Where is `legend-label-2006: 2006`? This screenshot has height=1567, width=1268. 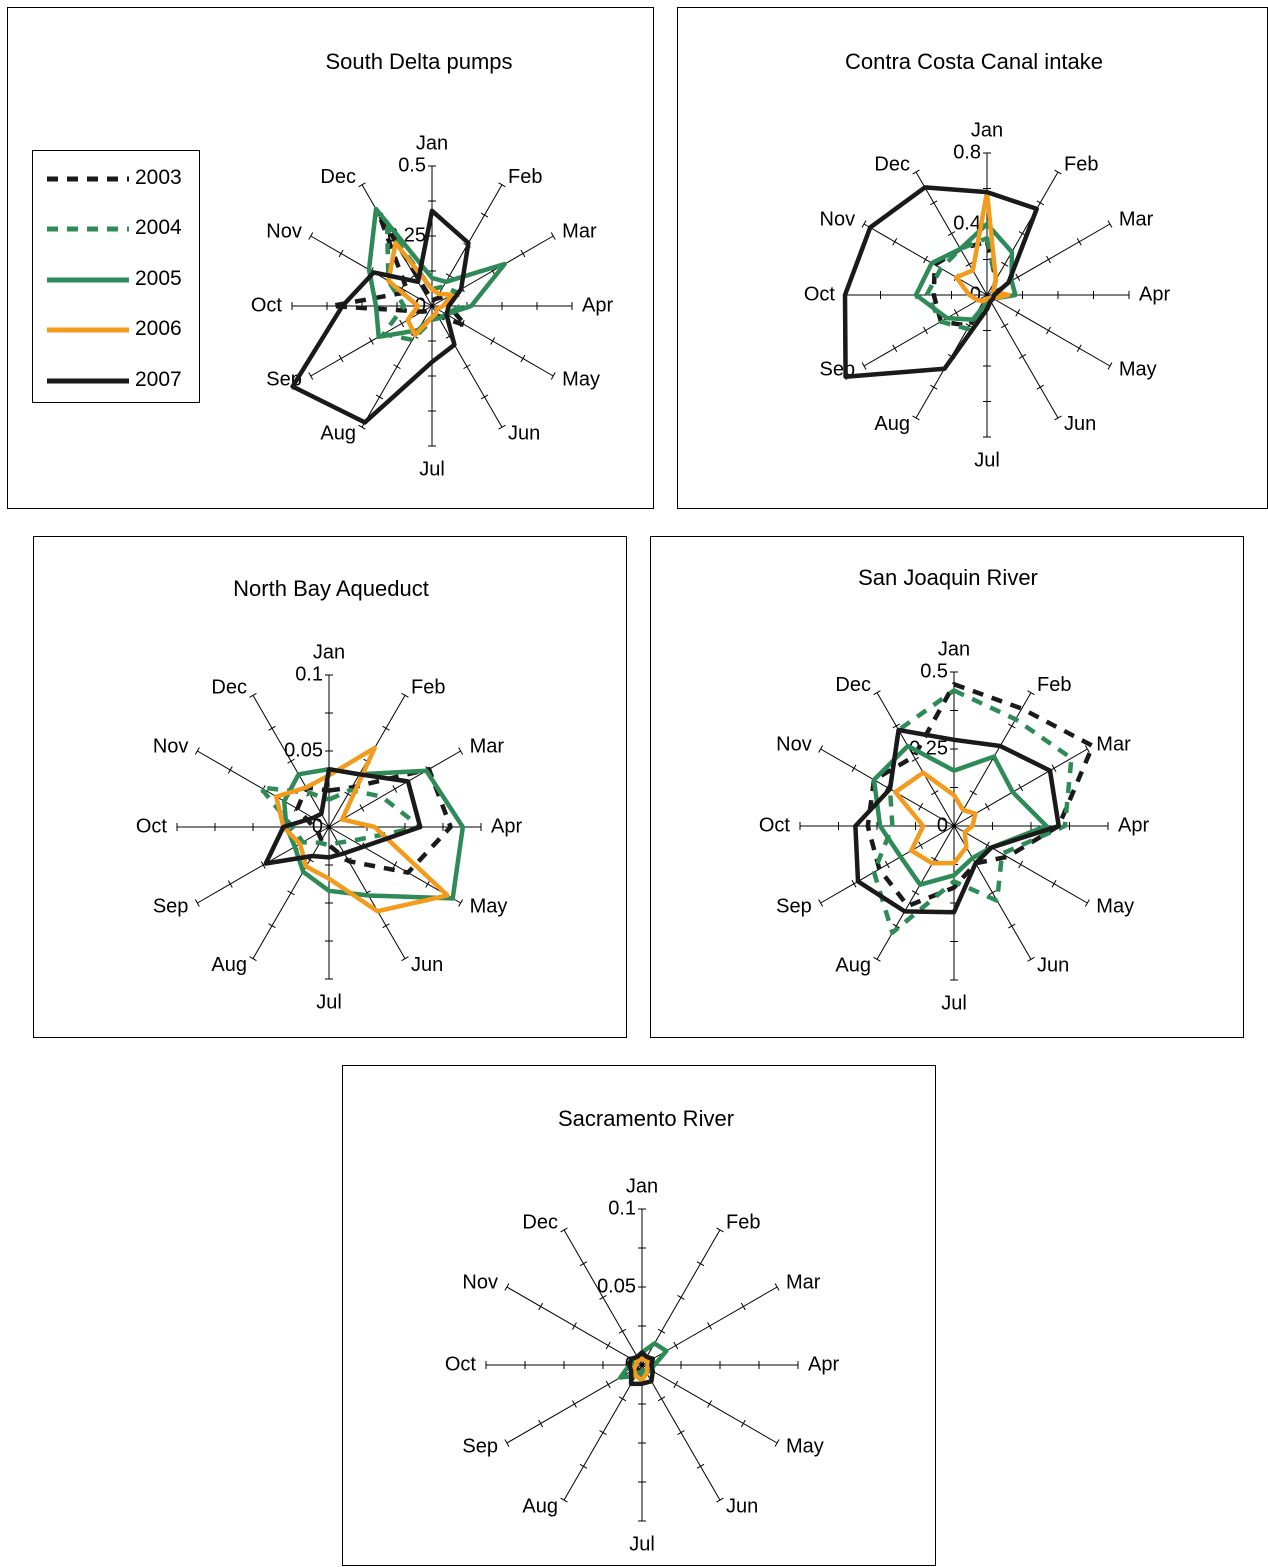
legend-label-2006: 2006 is located at coordinates (158, 328).